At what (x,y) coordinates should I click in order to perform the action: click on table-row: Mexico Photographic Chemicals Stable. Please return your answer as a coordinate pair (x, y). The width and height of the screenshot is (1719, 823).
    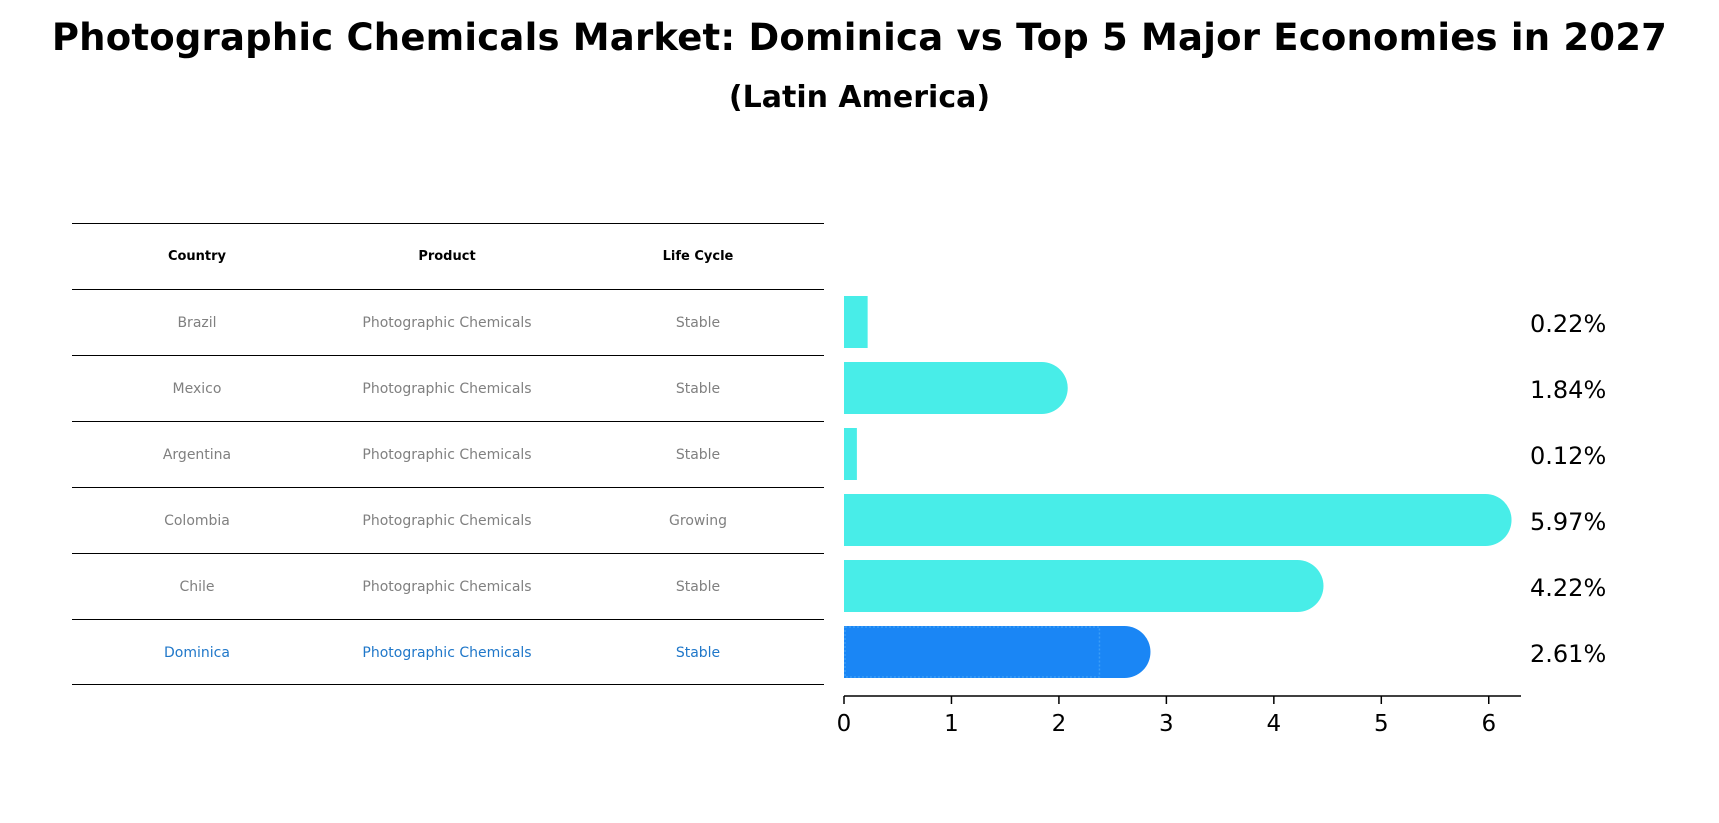
    Looking at the image, I should click on (448, 388).